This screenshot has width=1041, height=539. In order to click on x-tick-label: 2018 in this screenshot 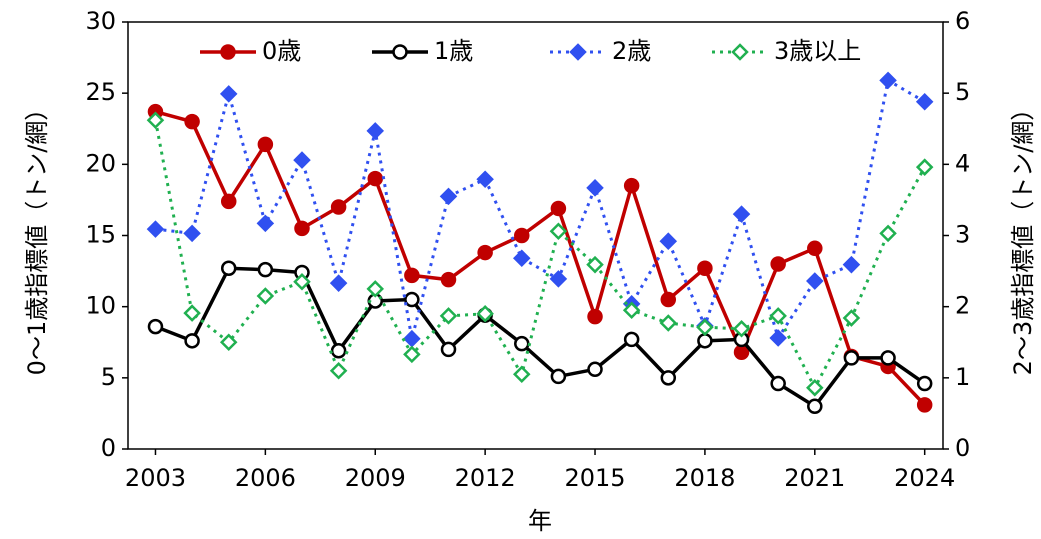, I will do `click(704, 478)`.